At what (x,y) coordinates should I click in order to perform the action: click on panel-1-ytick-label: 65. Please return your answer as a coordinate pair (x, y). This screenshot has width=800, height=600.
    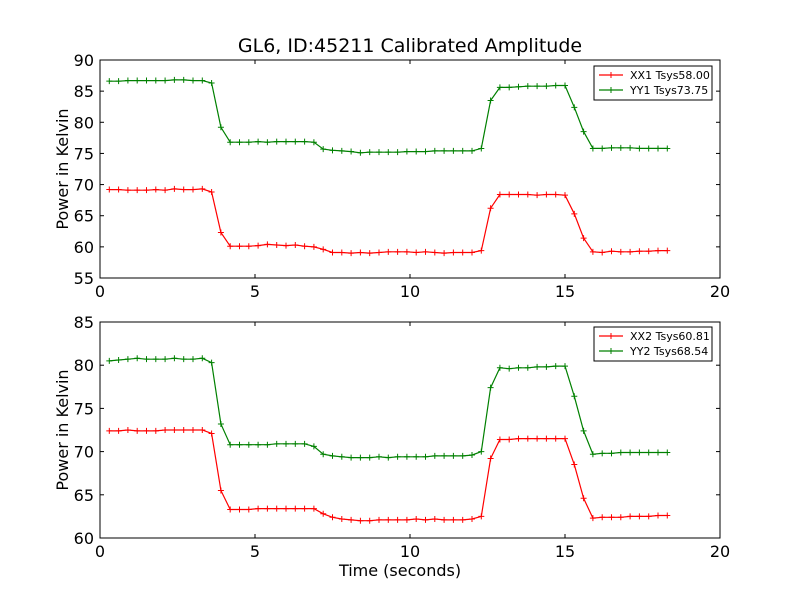
    Looking at the image, I should click on (84, 216).